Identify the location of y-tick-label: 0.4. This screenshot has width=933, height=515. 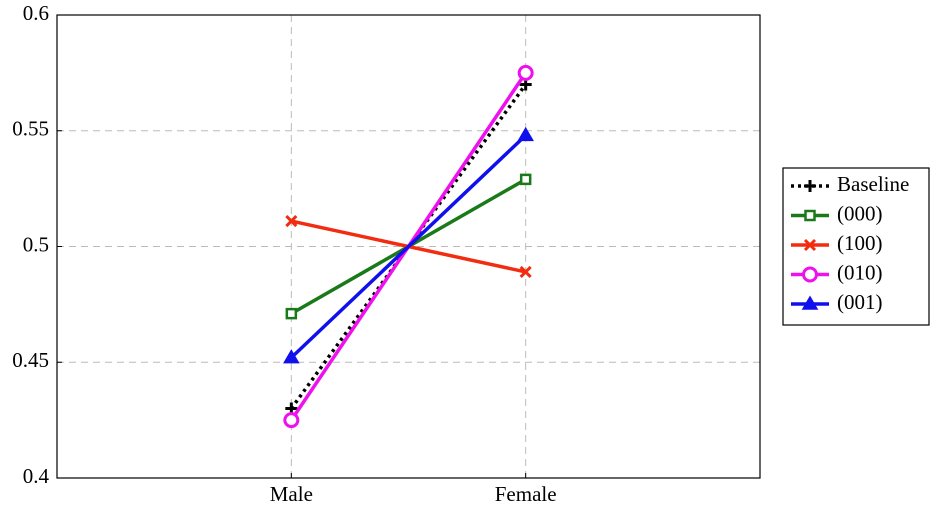
(36, 476).